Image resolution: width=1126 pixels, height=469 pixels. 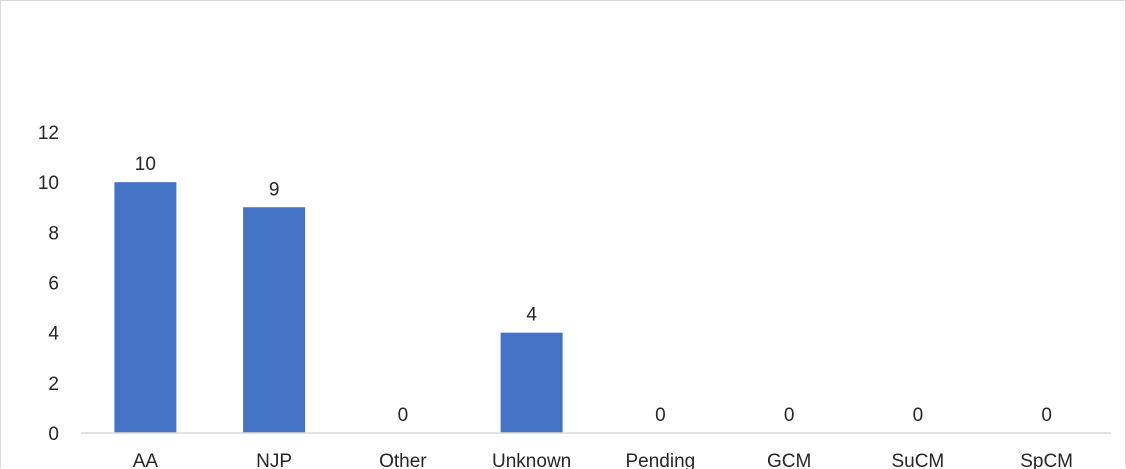 I want to click on data-label: 9, so click(x=274, y=189).